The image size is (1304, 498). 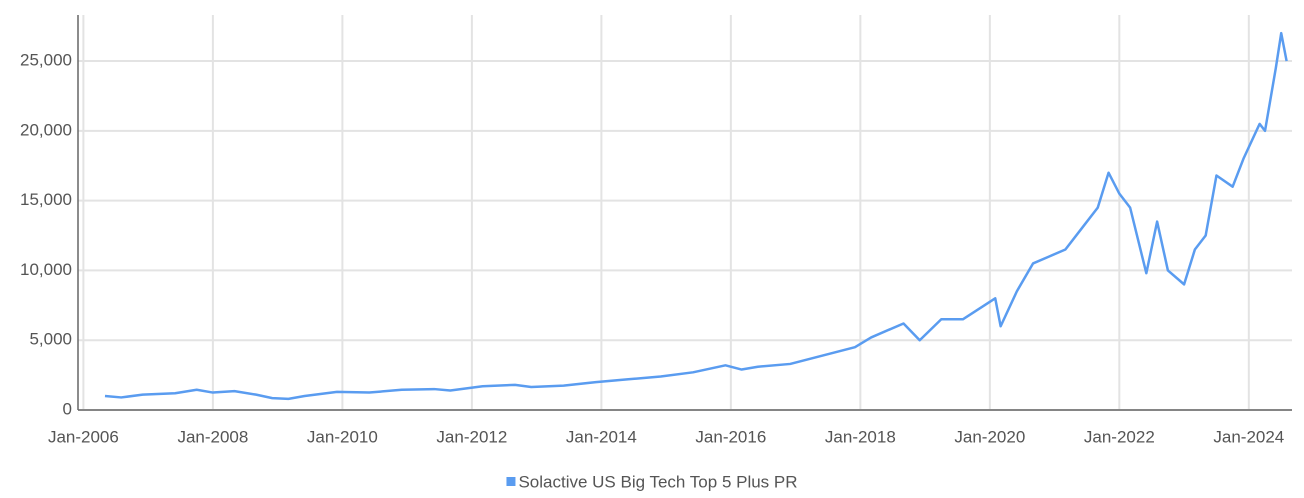 What do you see at coordinates (83, 436) in the screenshot?
I see `x-tick-label: Jan-2006` at bounding box center [83, 436].